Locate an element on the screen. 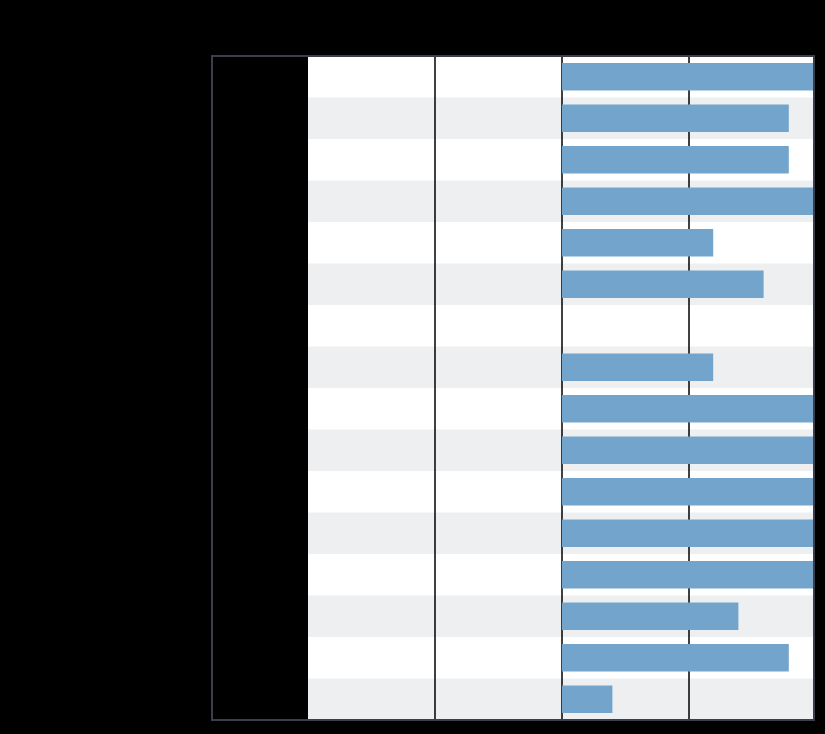  label-column is located at coordinates (260, 388).